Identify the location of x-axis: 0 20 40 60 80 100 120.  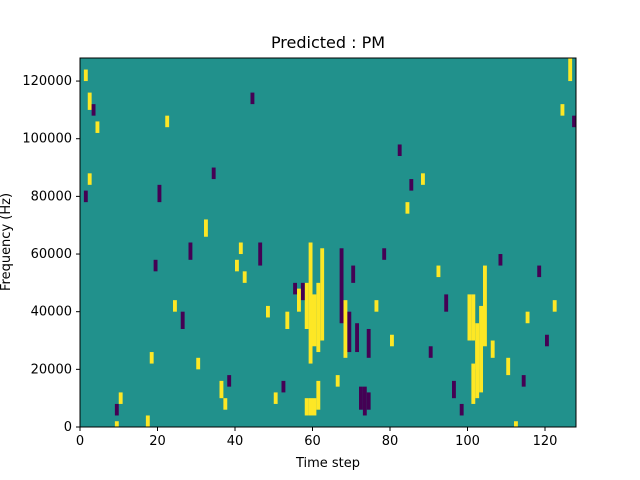
(317, 438).